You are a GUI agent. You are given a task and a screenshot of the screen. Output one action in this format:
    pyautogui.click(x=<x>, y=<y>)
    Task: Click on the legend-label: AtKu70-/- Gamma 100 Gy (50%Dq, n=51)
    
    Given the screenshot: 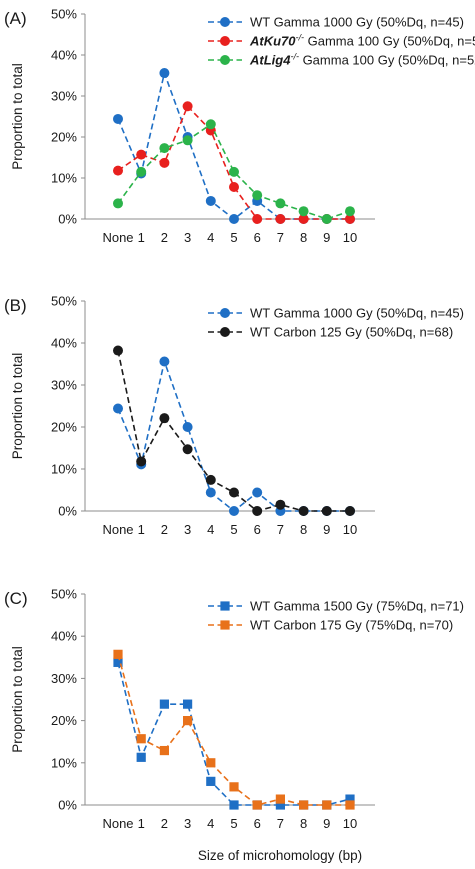 What is the action you would take?
    pyautogui.click(x=362, y=41)
    